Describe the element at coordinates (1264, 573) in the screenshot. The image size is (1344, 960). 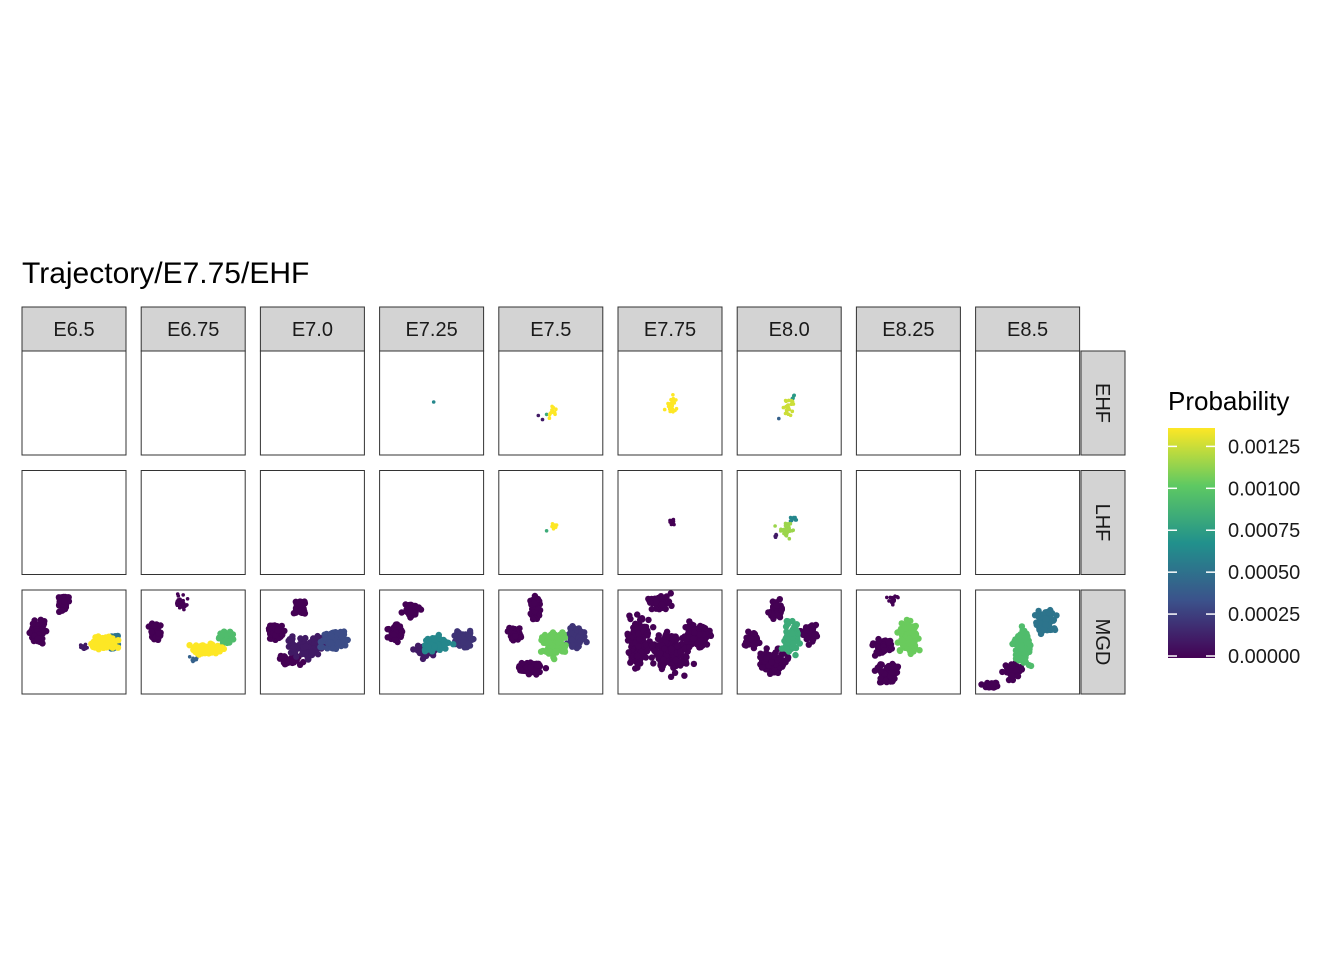
I see `legend-tick-label: 0.00050` at that location.